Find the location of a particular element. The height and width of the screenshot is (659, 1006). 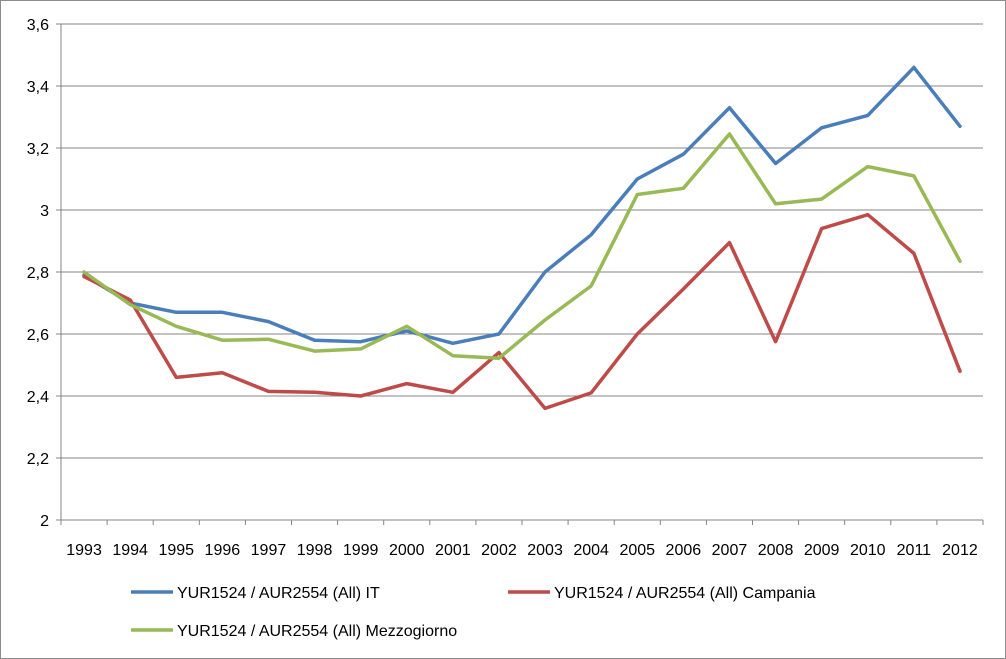

y-tick-label: 3,2 is located at coordinates (38, 149).